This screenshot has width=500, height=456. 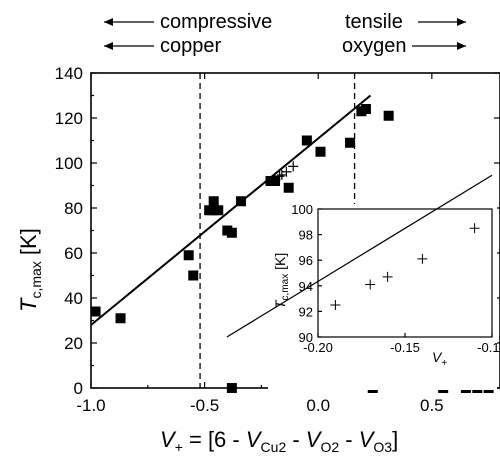 What do you see at coordinates (405, 347) in the screenshot?
I see `inset-x-tick-label: -0.15` at bounding box center [405, 347].